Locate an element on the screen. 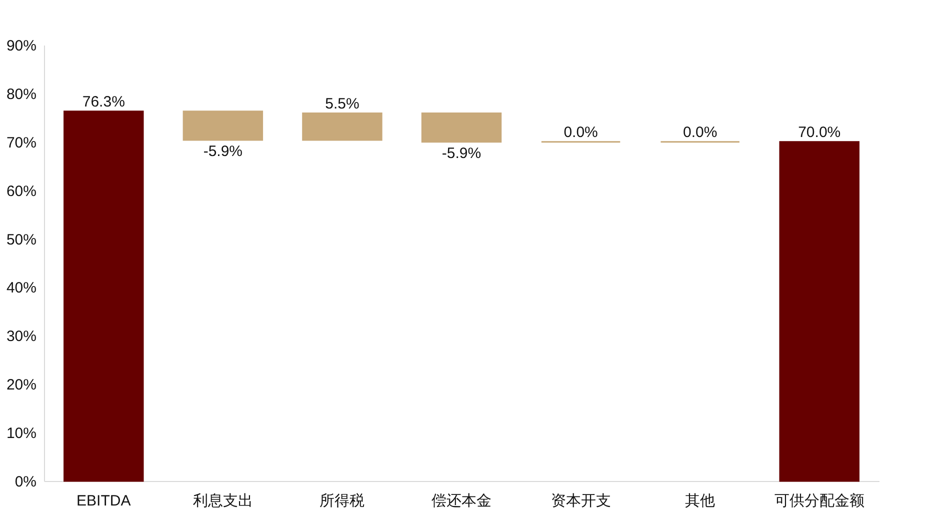 This screenshot has height=531, width=926. data-label: 70.0% is located at coordinates (819, 132).